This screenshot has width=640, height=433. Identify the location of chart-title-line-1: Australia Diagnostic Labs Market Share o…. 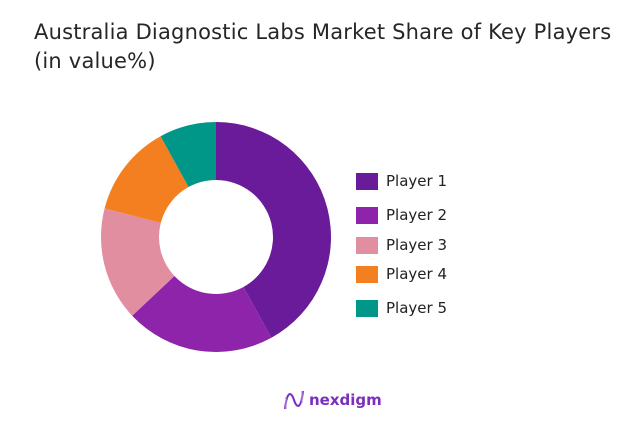
(323, 32).